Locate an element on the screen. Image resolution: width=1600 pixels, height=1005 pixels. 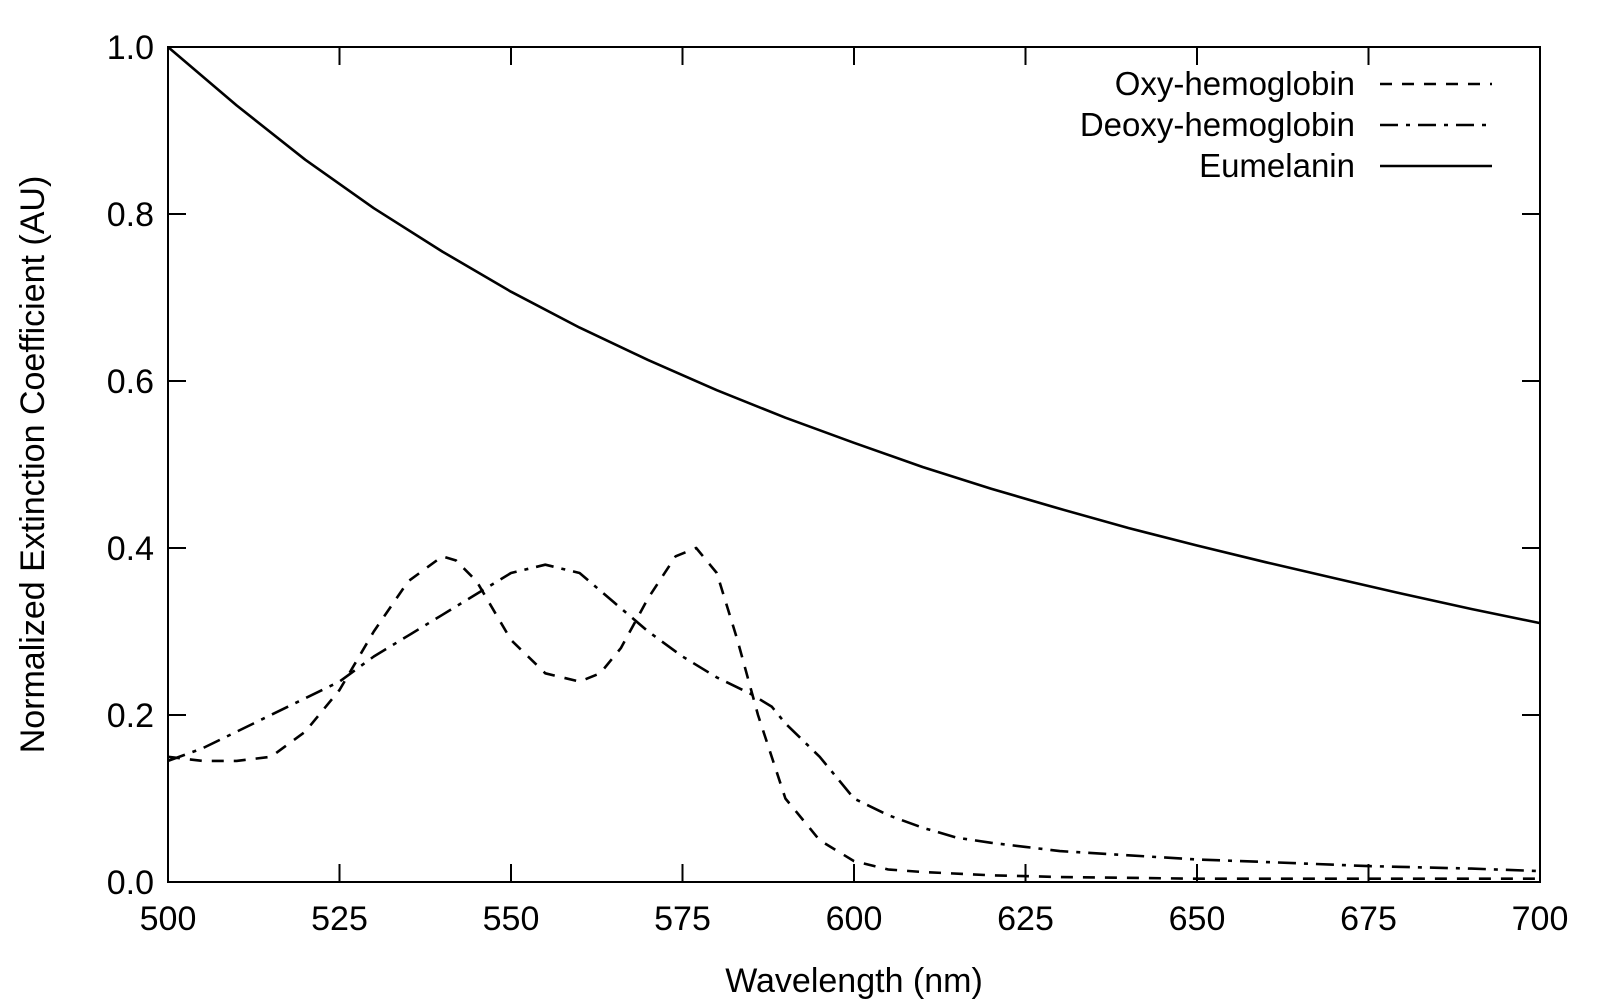
x-tick-label: 550 is located at coordinates (511, 919).